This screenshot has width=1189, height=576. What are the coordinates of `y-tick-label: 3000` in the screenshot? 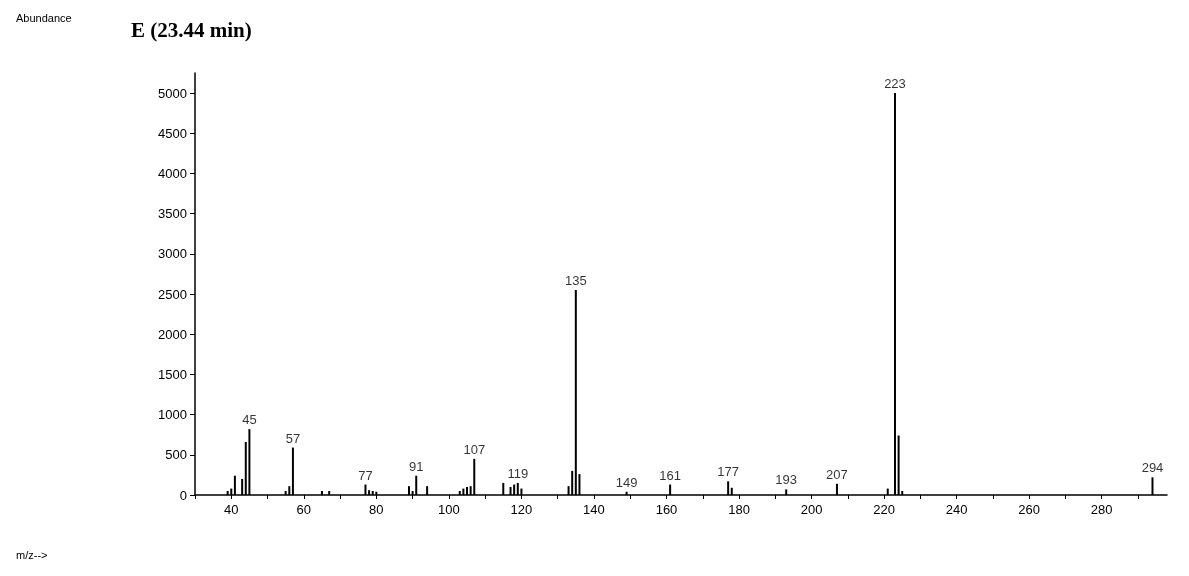 It's located at (172, 254).